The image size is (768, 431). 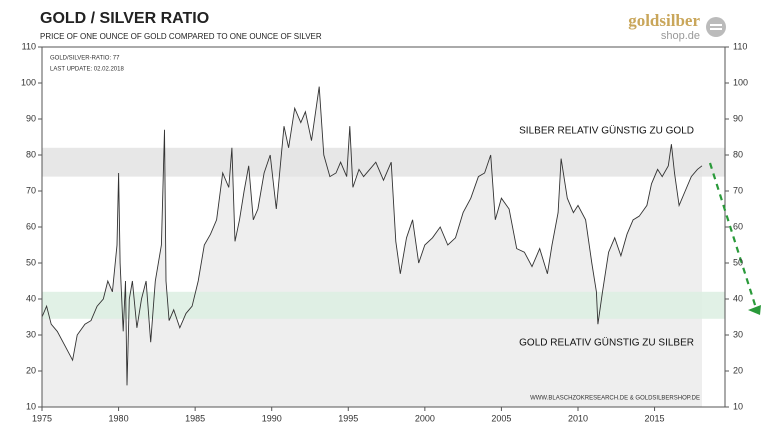 I want to click on y2-tick-label: 80, so click(x=738, y=154).